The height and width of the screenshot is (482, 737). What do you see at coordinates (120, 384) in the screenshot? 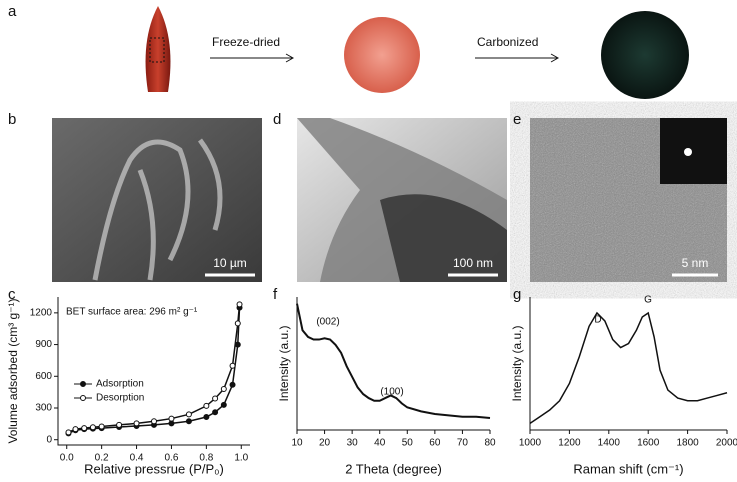
I see `legend-label: Adsorption` at bounding box center [120, 384].